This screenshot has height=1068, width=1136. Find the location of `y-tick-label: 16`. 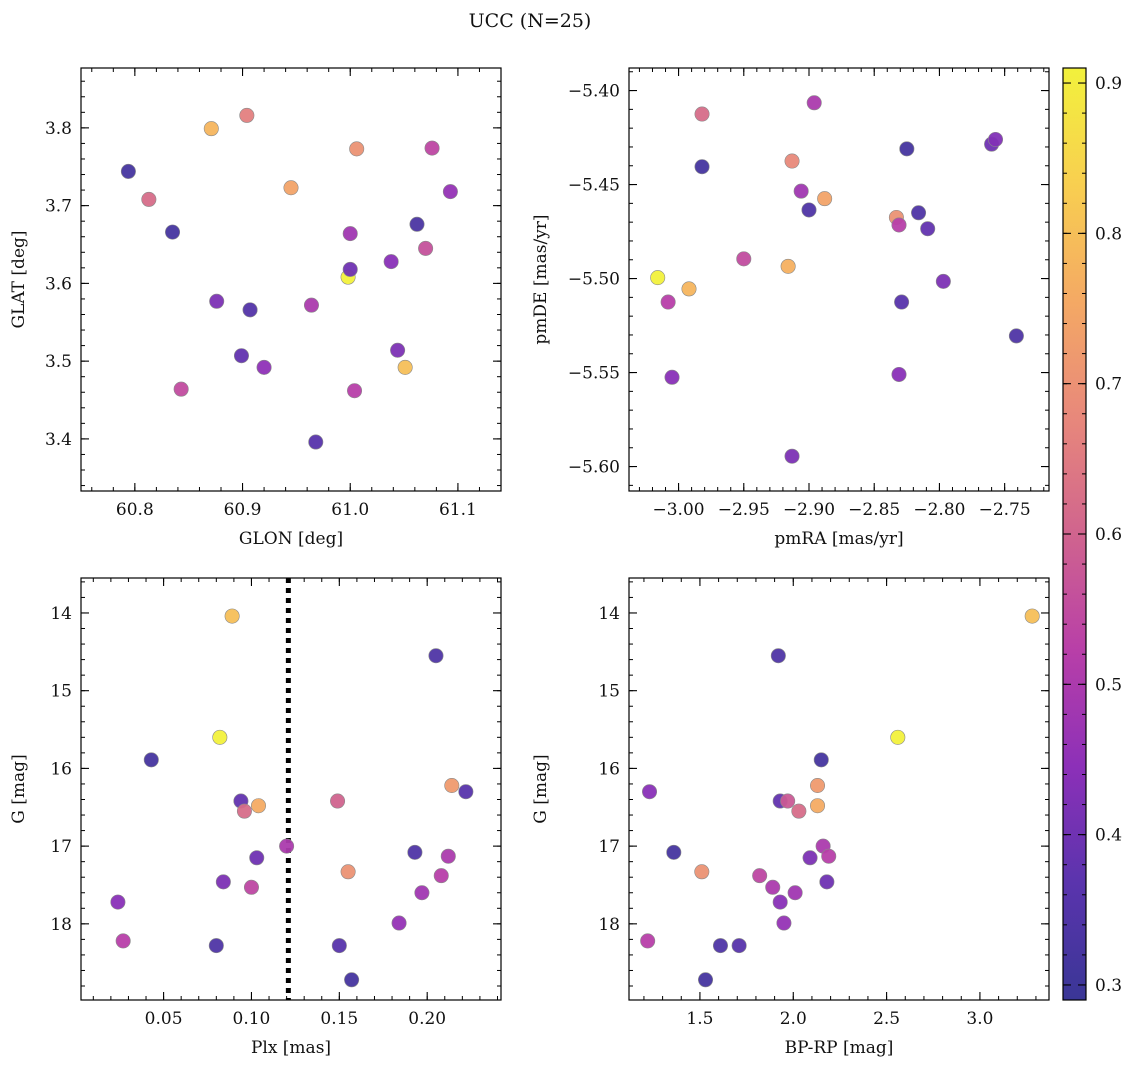

y-tick-label: 16 is located at coordinates (61, 769).